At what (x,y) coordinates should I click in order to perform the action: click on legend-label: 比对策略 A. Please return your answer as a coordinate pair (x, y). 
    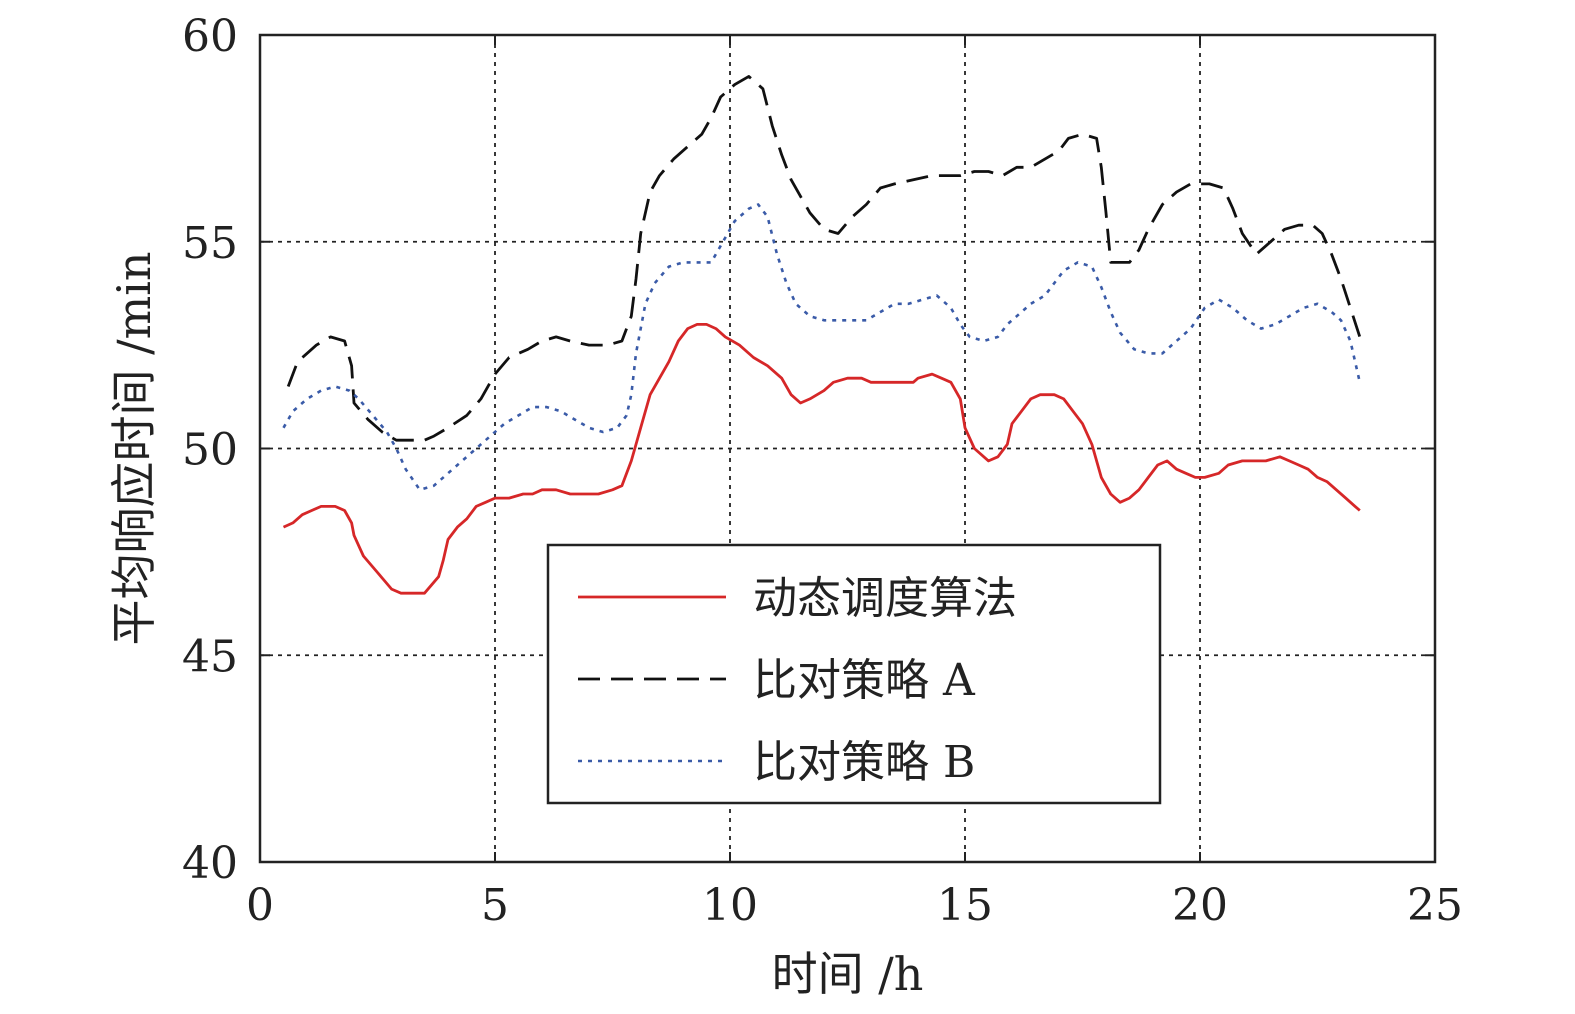
    Looking at the image, I should click on (864, 680).